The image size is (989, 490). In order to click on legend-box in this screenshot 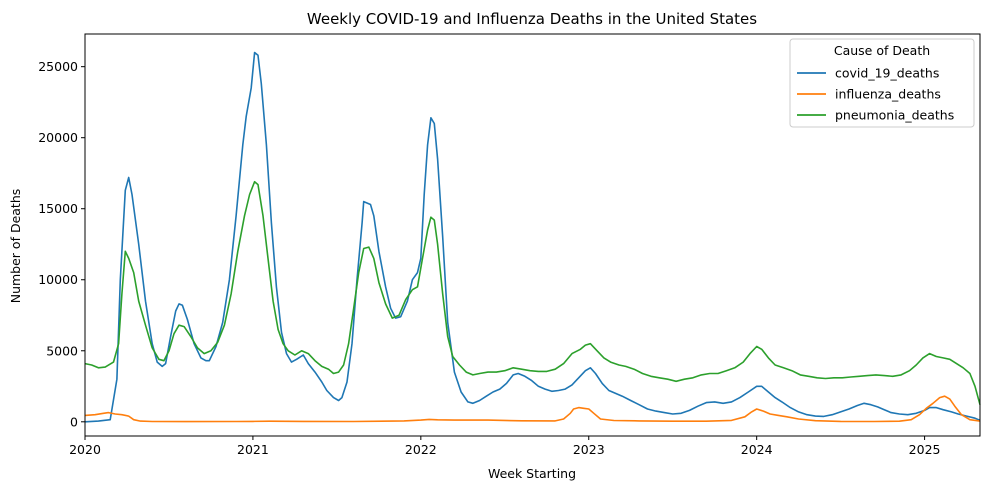, I will do `click(882, 83)`.